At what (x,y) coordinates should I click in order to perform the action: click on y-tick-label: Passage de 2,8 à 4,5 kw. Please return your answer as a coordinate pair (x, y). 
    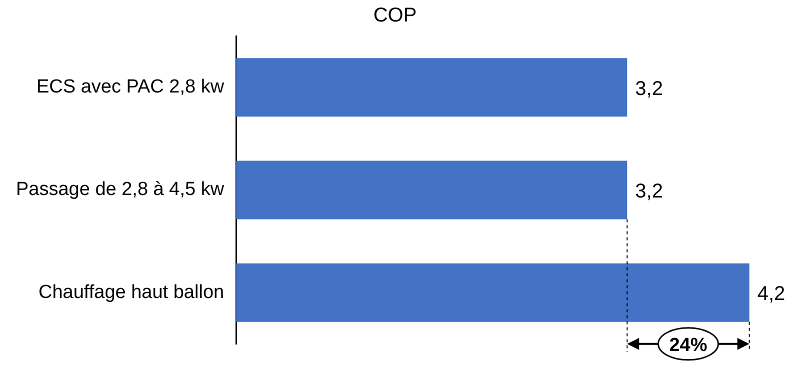
    Looking at the image, I should click on (120, 189).